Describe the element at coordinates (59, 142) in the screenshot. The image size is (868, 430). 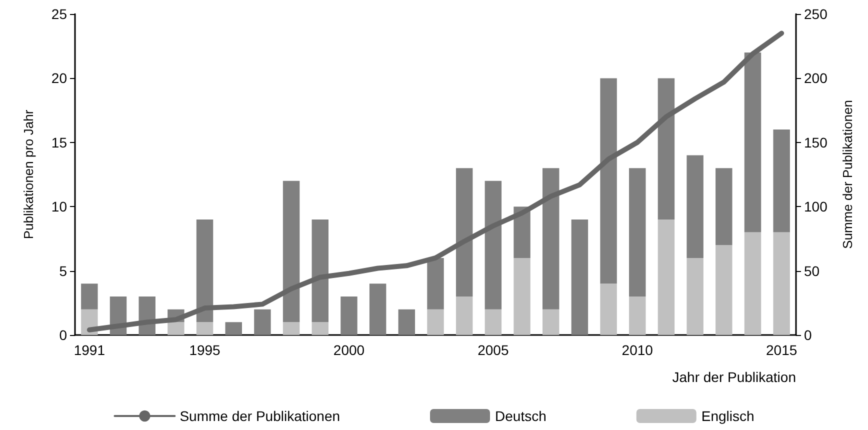
I see `y-tick-label: 15` at that location.